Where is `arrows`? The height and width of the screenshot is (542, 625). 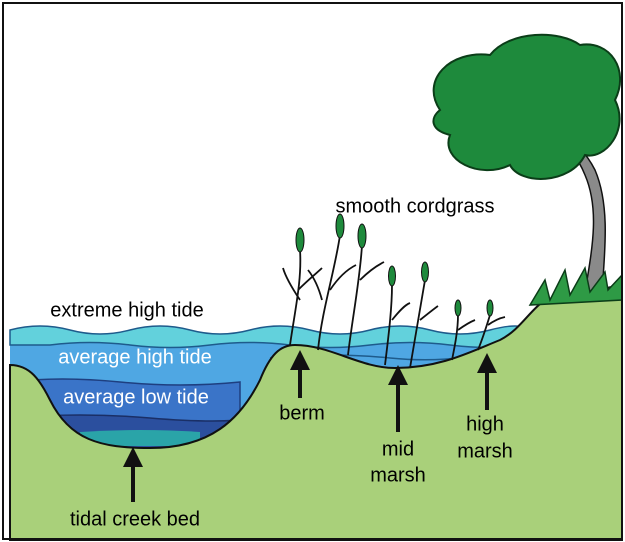
arrows is located at coordinates (310, 433).